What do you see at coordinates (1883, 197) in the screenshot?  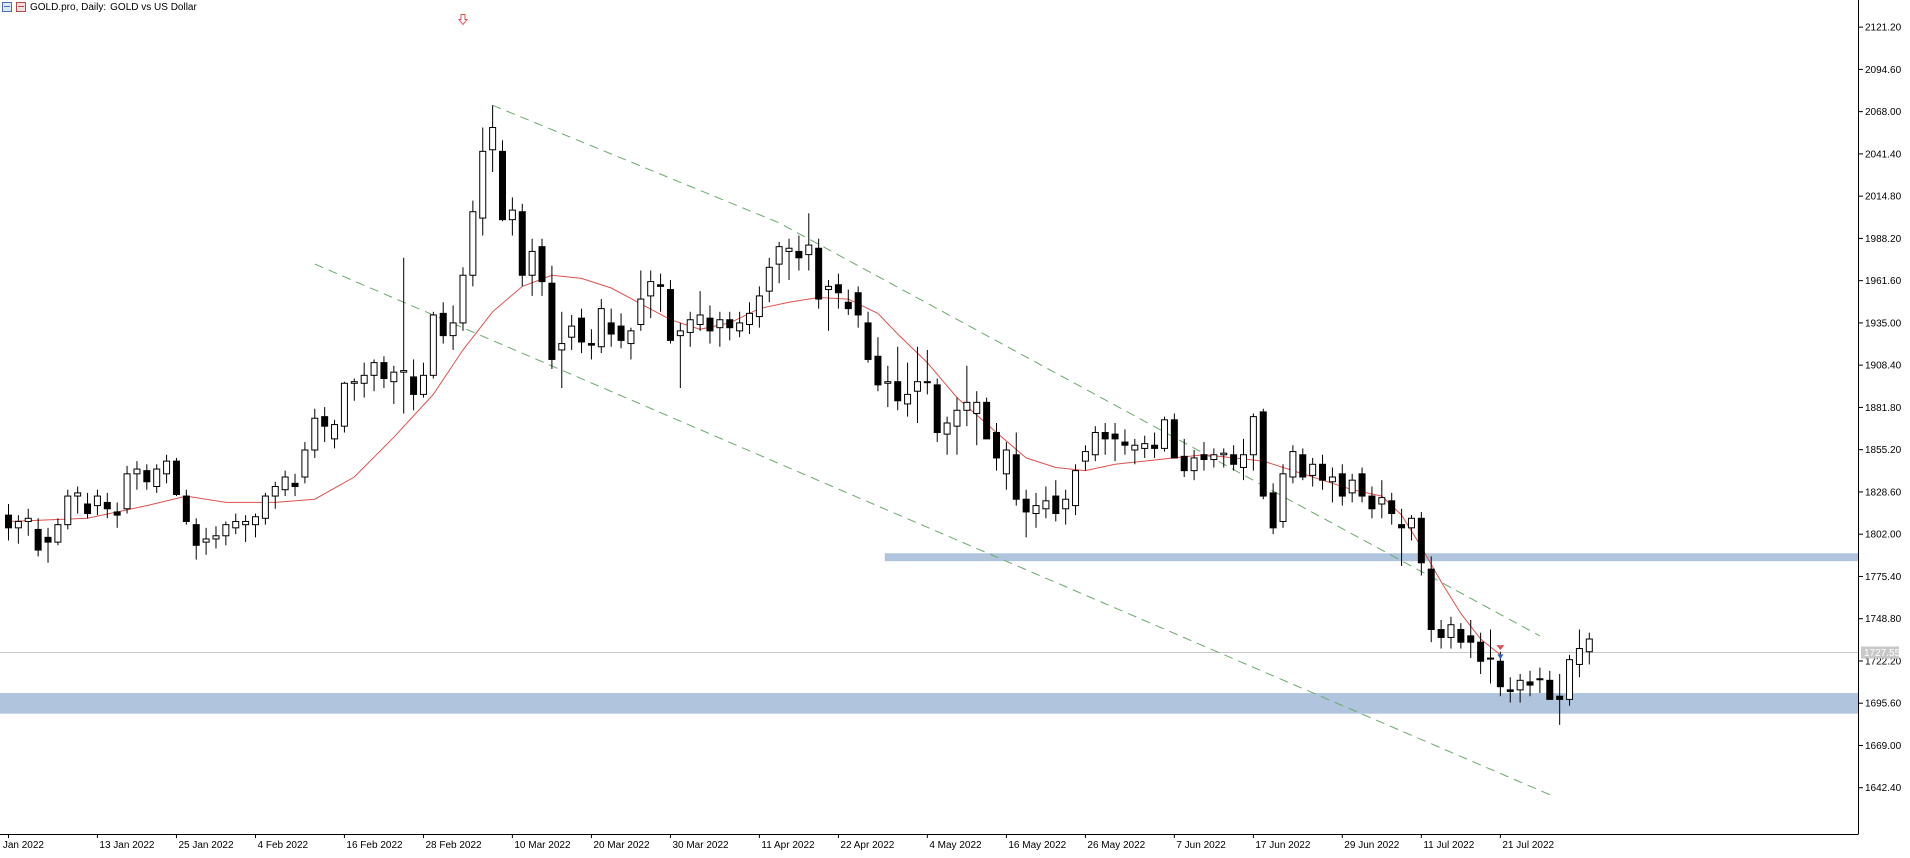 I see `price-tick-label: 2014.80` at bounding box center [1883, 197].